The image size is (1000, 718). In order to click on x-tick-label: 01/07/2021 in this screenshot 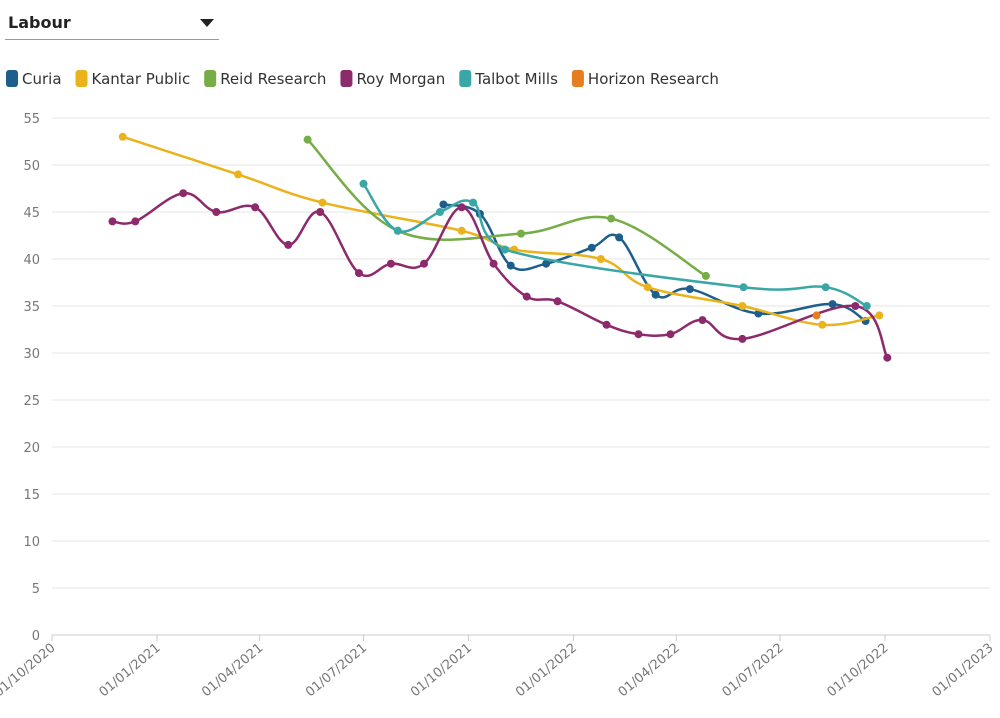, I will do `click(336, 671)`.